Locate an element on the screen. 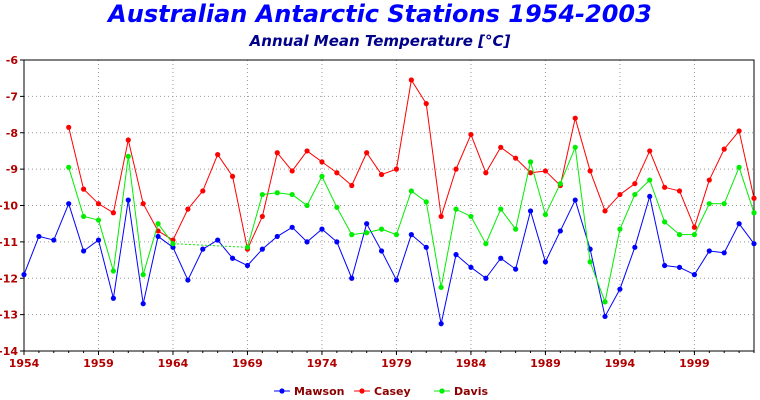  x-tick-label: 1984 is located at coordinates (471, 363).